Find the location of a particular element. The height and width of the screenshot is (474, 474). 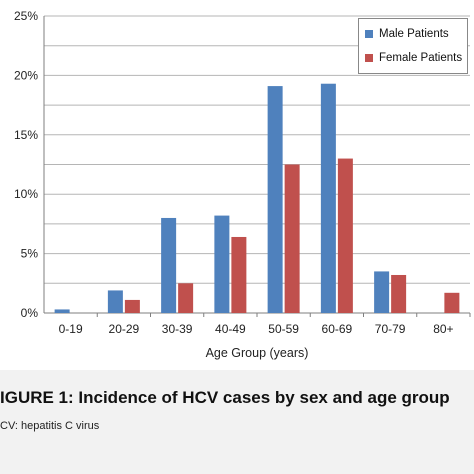

x-tick-label: 40-49 is located at coordinates (230, 329).